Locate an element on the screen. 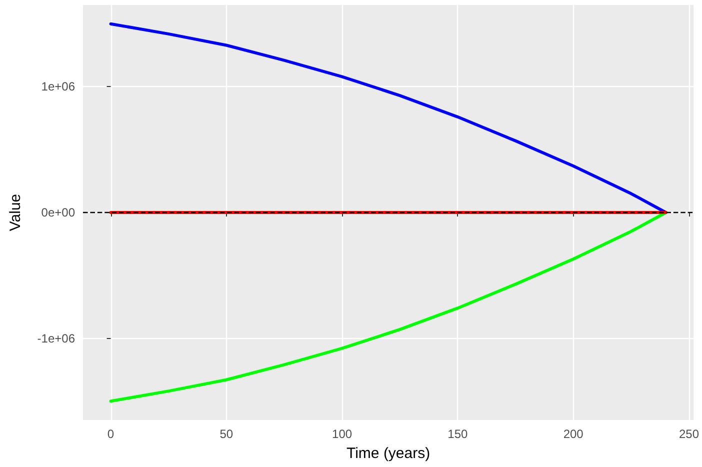  x-tick-label: 50 is located at coordinates (227, 434).